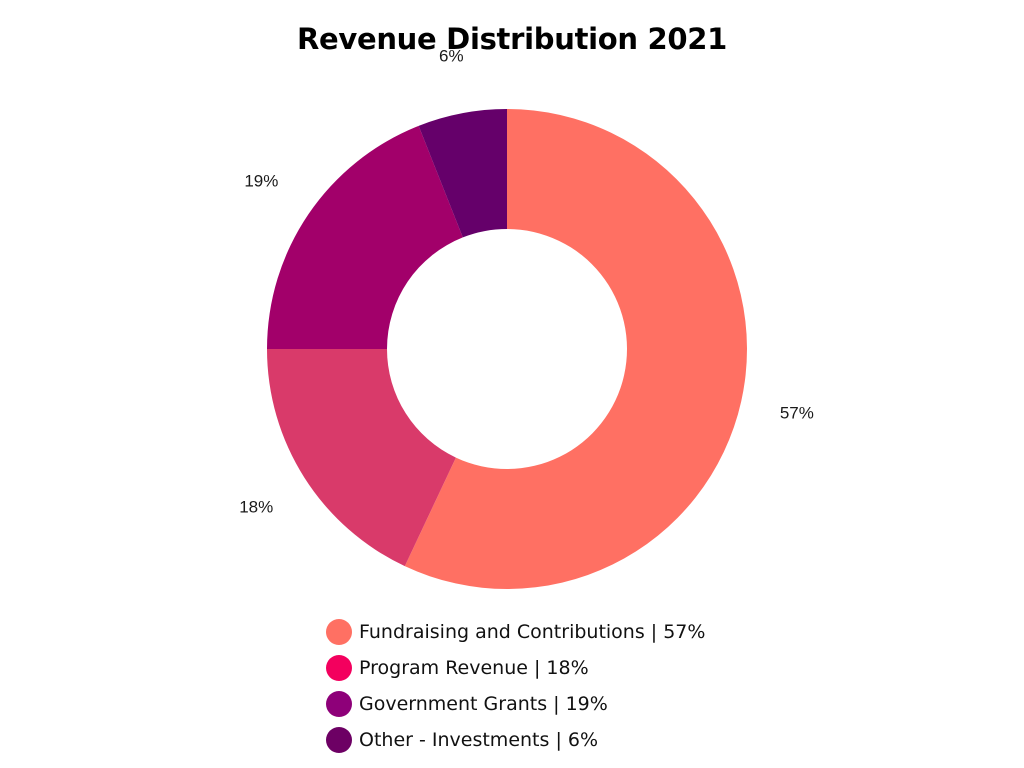 Image resolution: width=1024 pixels, height=768 pixels. I want to click on slice-label-fundraising: 57%, so click(797, 412).